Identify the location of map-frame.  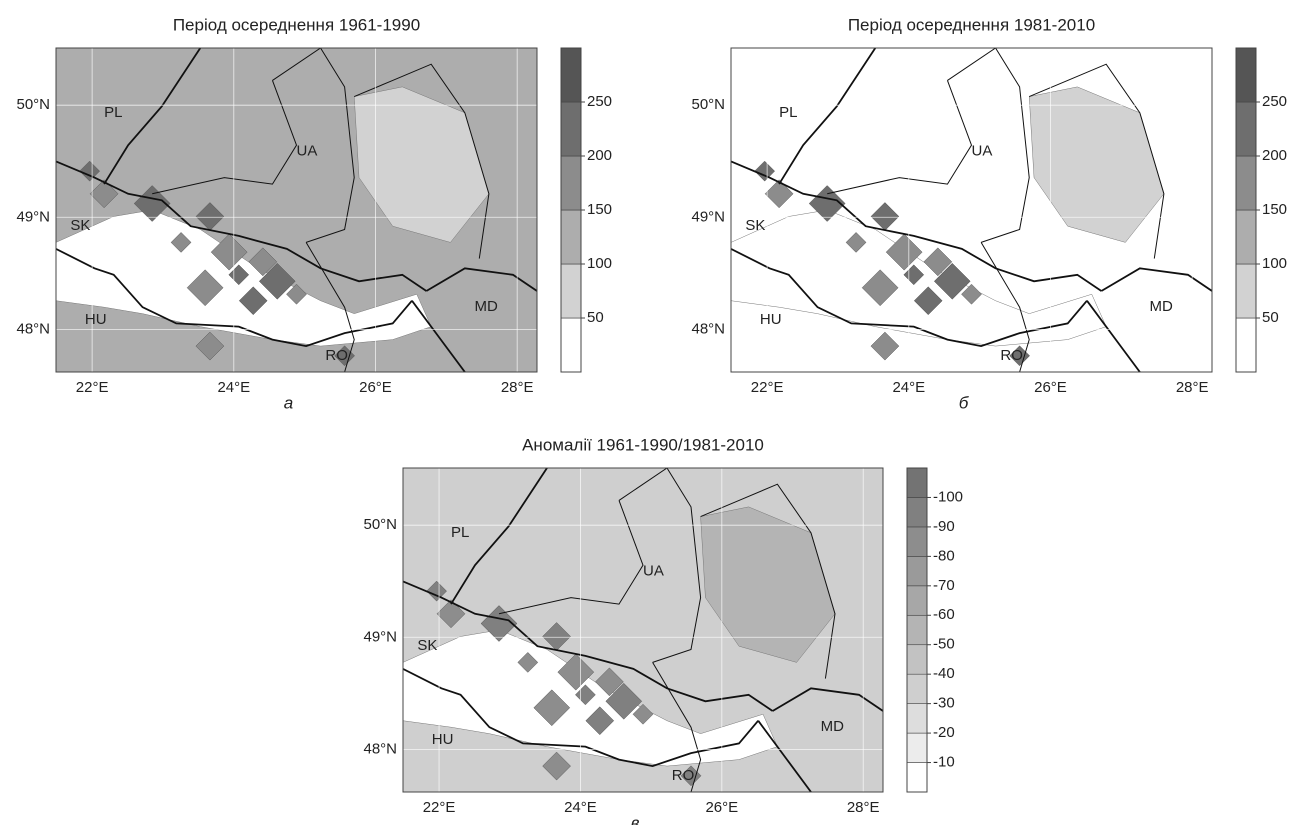
(296, 210).